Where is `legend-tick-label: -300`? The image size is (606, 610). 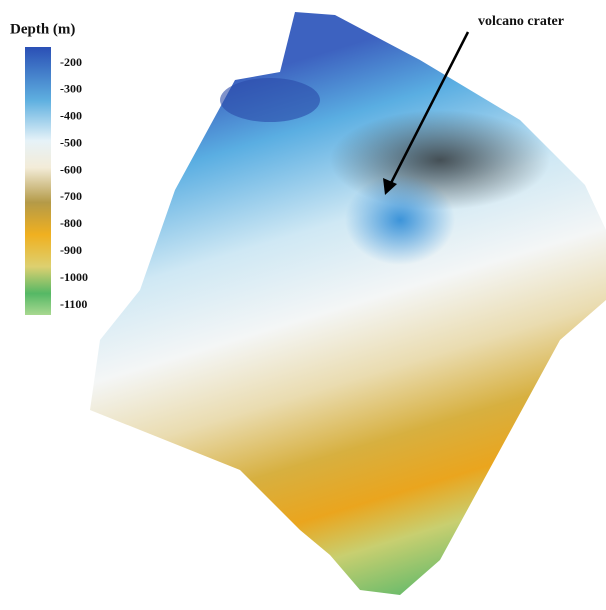
legend-tick-label: -300 is located at coordinates (71, 89).